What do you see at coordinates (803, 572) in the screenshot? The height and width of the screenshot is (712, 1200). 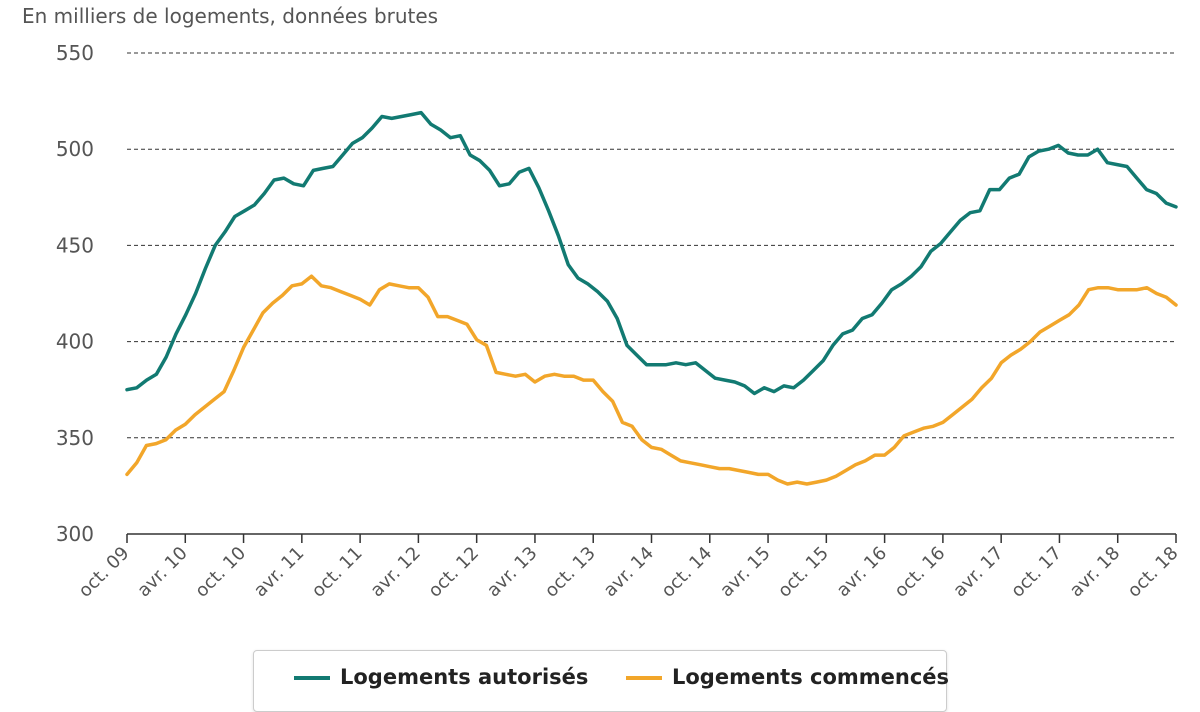 I see `x-tick-label: oct. 15` at bounding box center [803, 572].